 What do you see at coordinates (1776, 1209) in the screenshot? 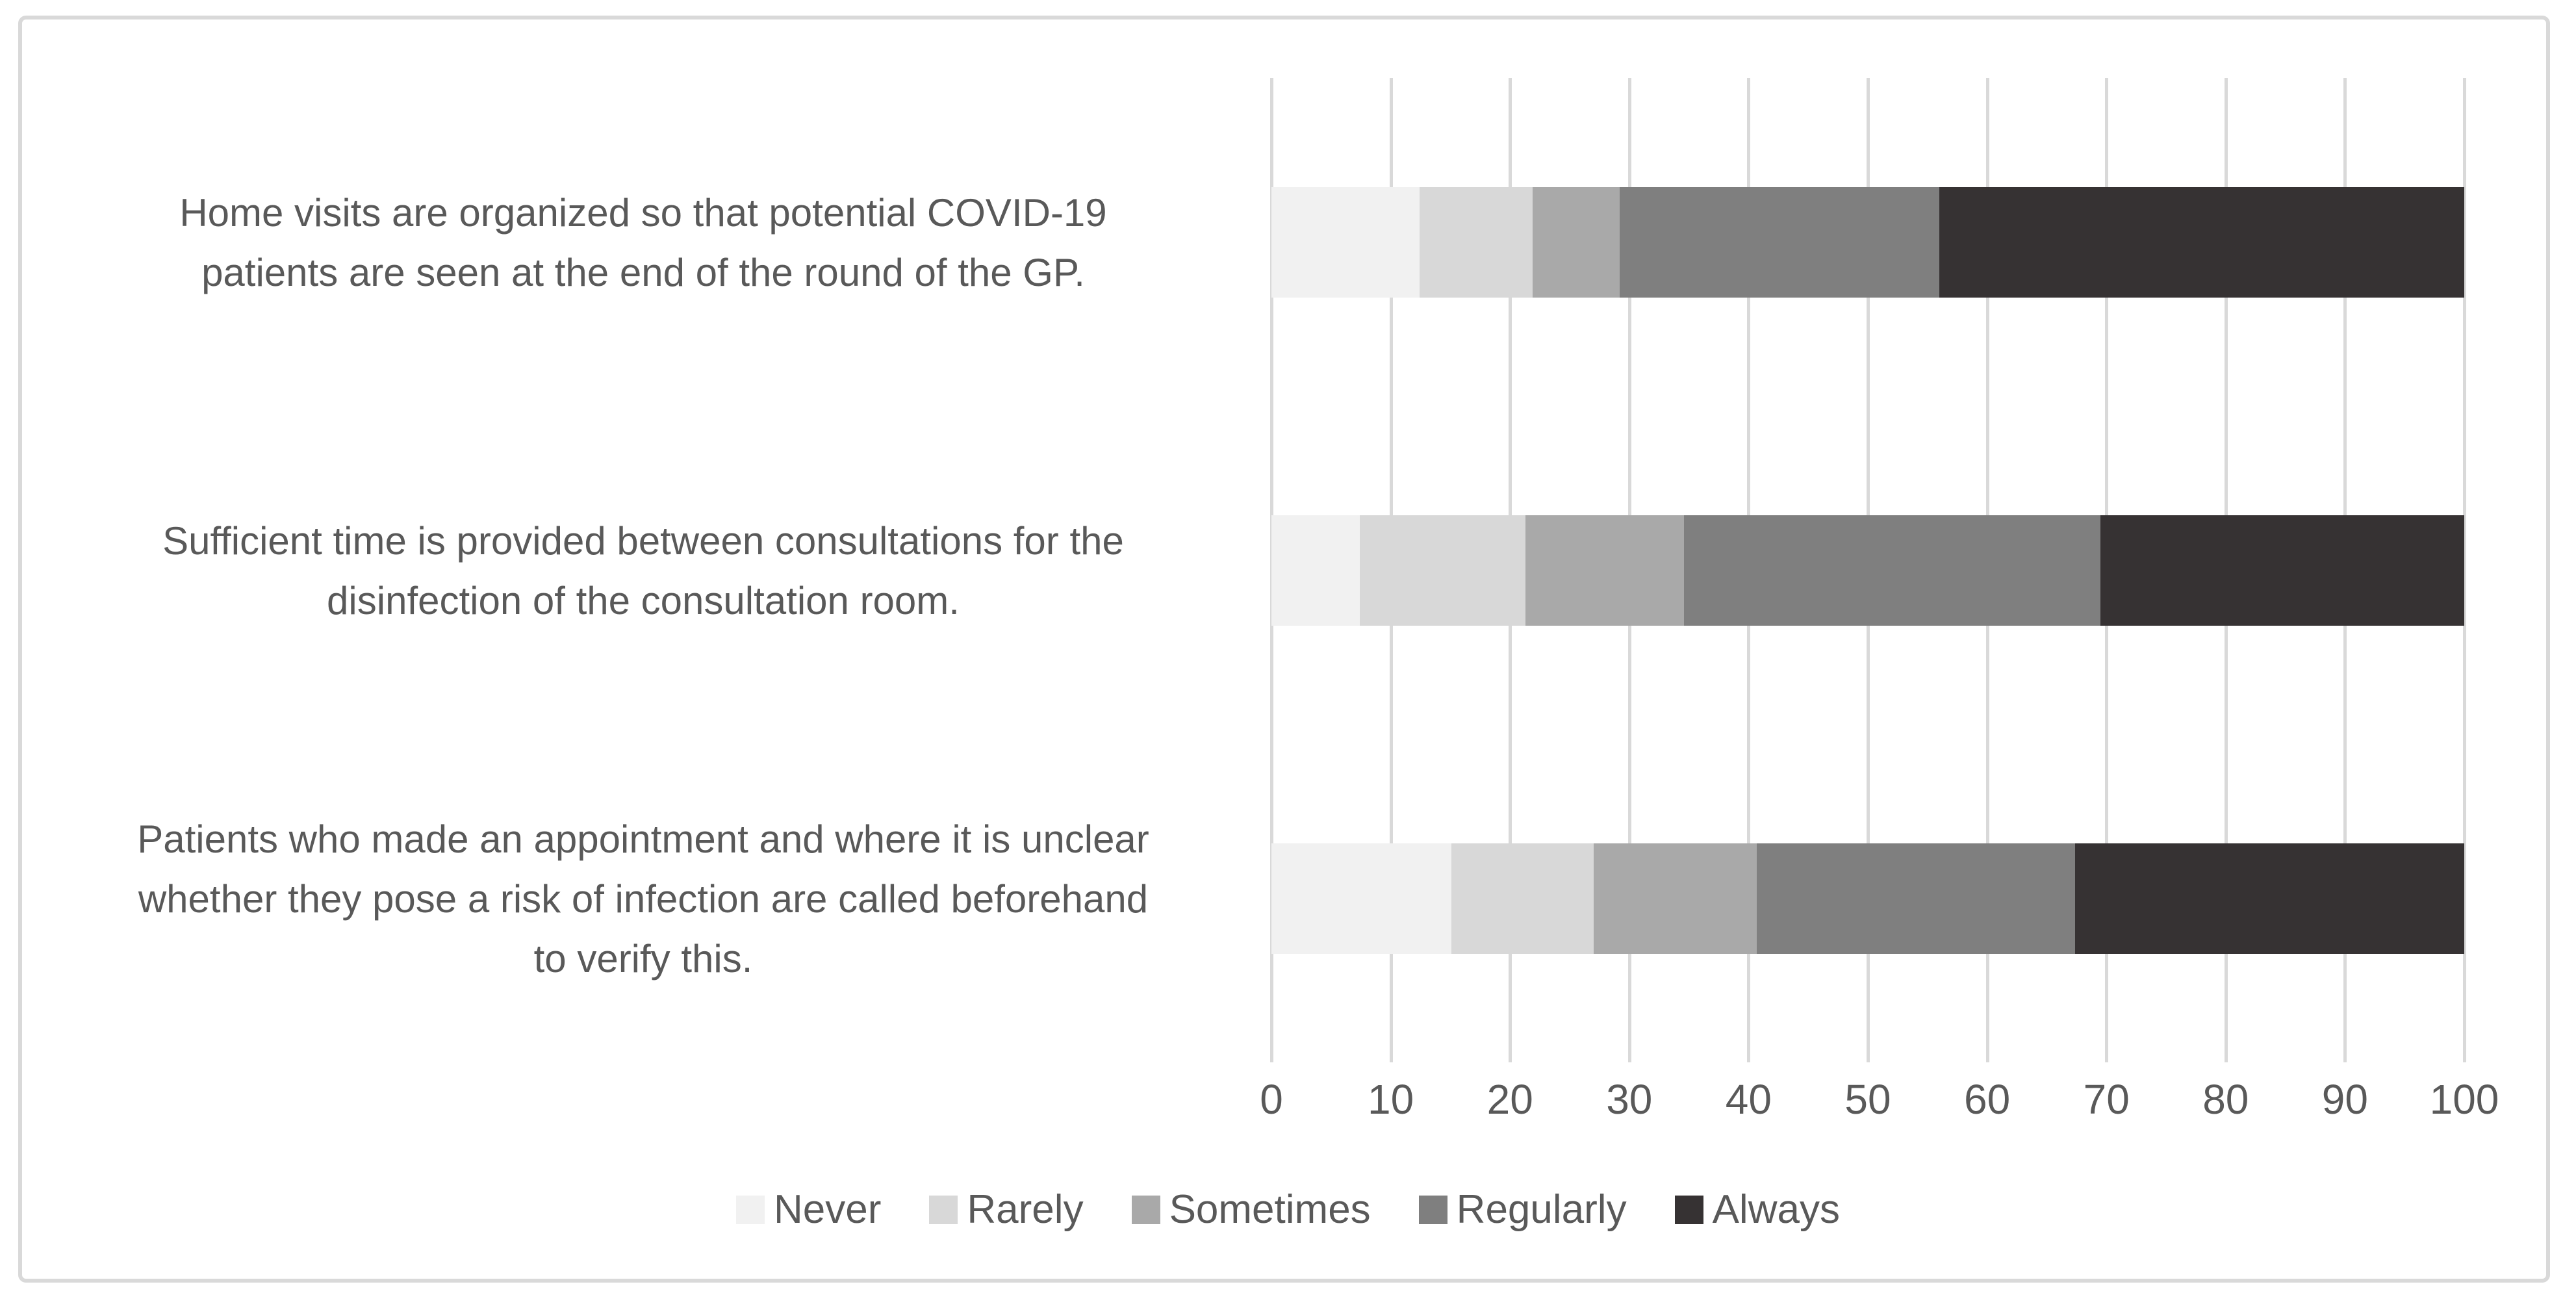
I see `legend-label-always: Always` at bounding box center [1776, 1209].